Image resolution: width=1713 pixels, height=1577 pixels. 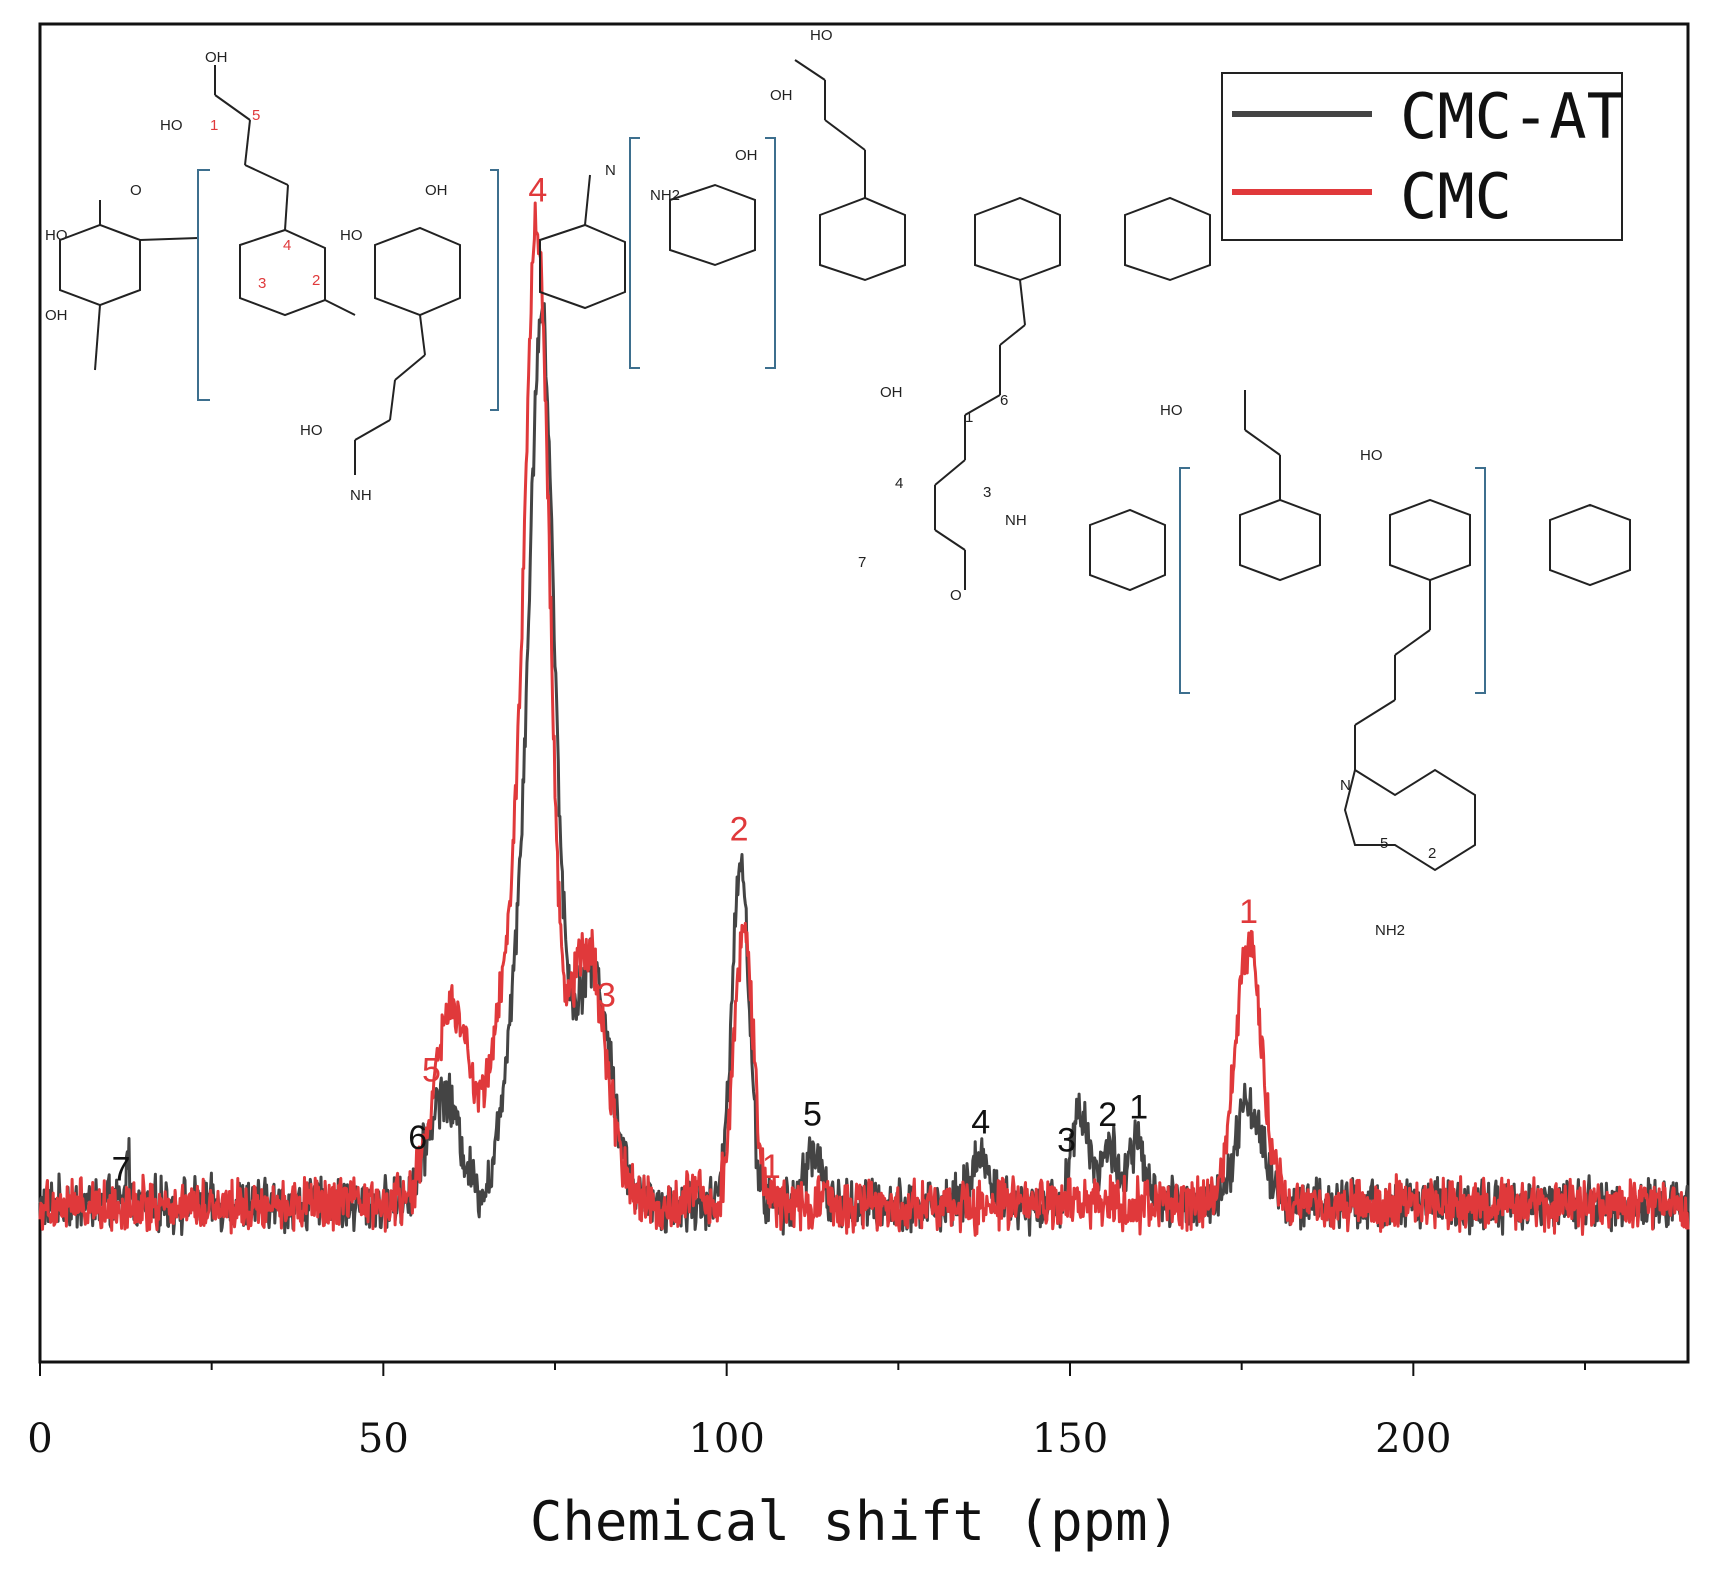 I want to click on peak-label-cmc-at: 4, so click(x=980, y=1122).